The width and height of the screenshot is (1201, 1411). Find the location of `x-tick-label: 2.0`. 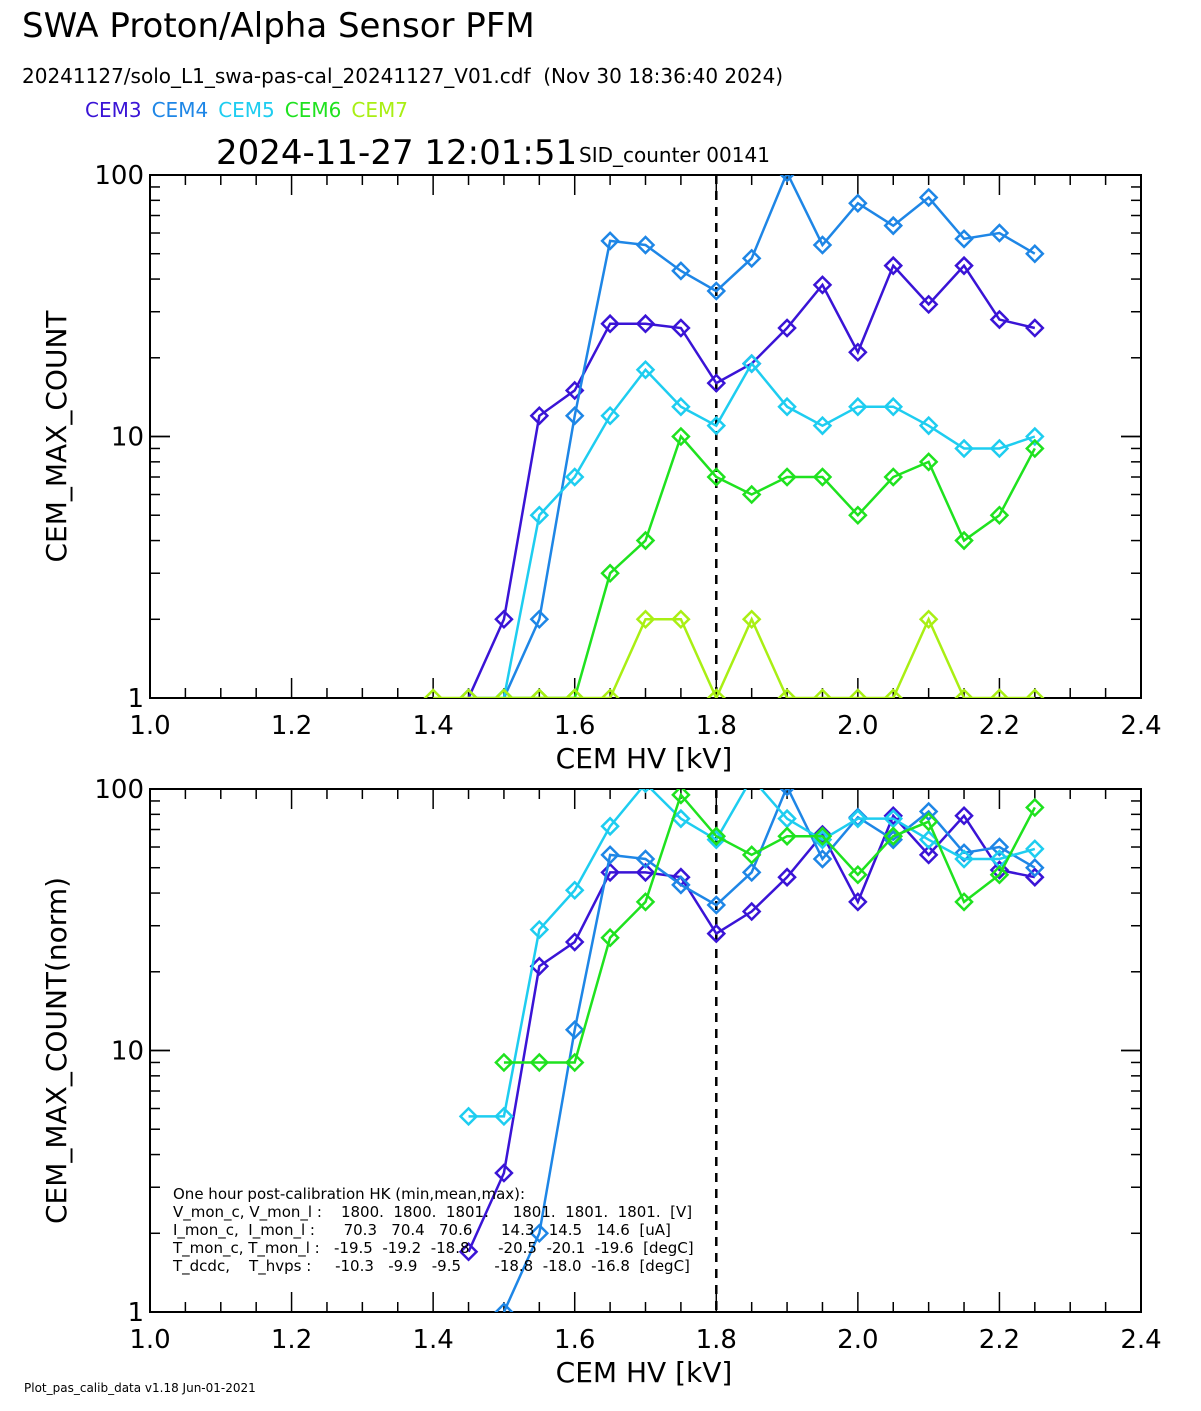

x-tick-label: 2.0 is located at coordinates (857, 1340).